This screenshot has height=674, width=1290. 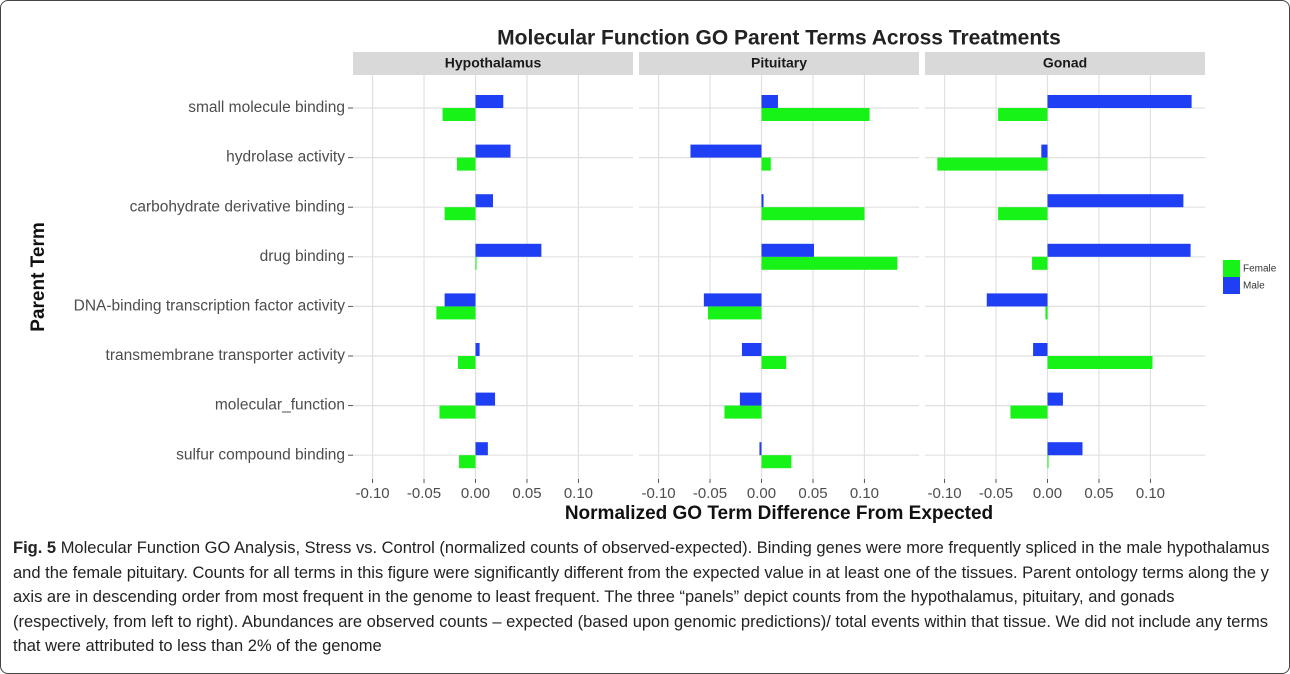 I want to click on y-tick-label: drug binding, so click(x=302, y=256).